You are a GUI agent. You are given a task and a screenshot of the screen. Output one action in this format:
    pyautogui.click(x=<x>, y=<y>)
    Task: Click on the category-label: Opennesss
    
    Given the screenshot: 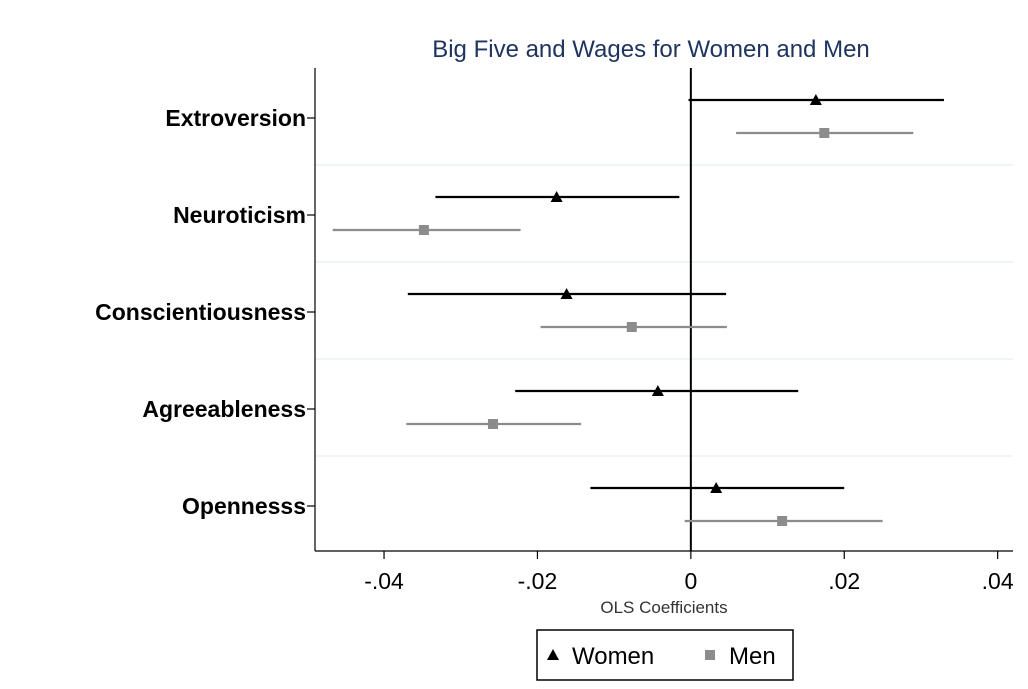 What is the action you would take?
    pyautogui.click(x=244, y=506)
    